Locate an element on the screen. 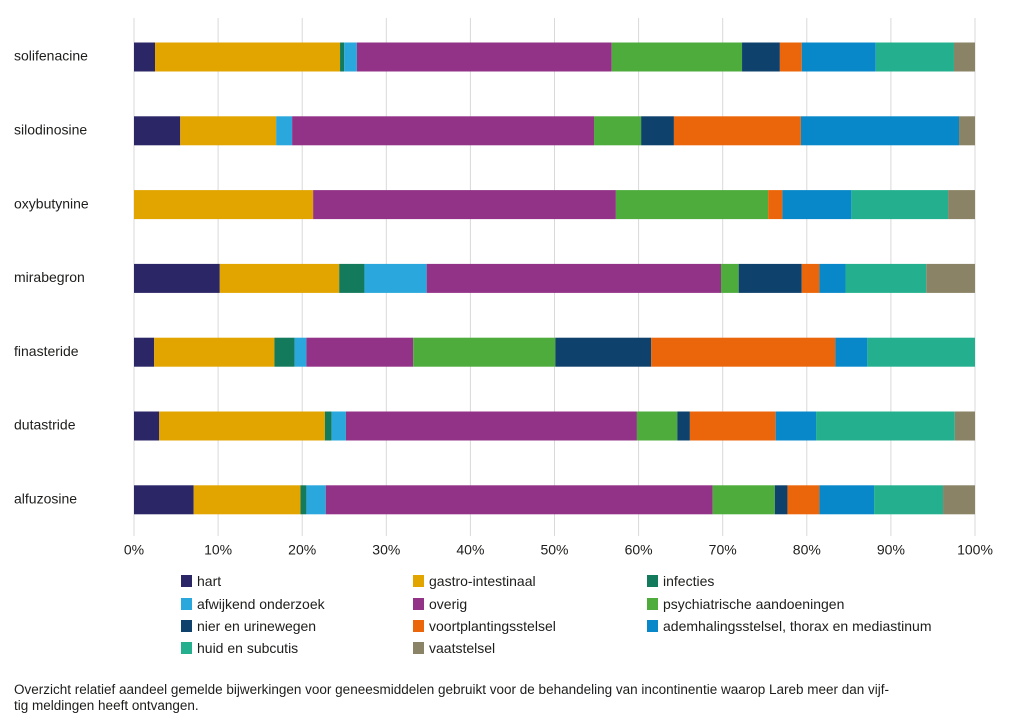 The image size is (1010, 725). bar-segment-mirabegron-gastro-intestinaal is located at coordinates (279, 278).